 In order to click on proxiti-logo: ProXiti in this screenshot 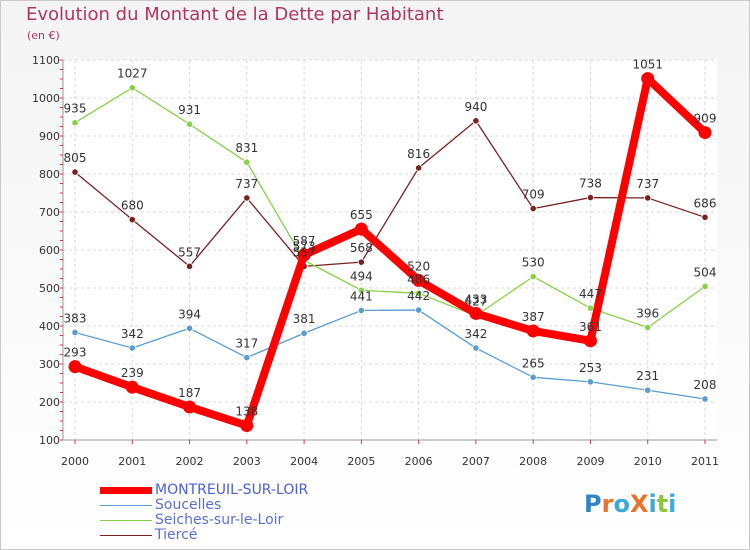, I will do `click(630, 504)`.